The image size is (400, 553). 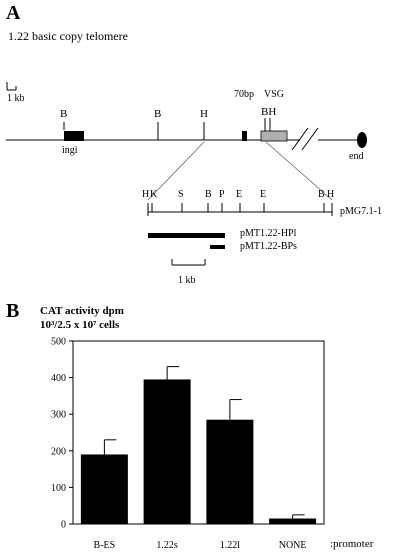 What do you see at coordinates (186, 235) in the screenshot?
I see `clone-hpl-bar` at bounding box center [186, 235].